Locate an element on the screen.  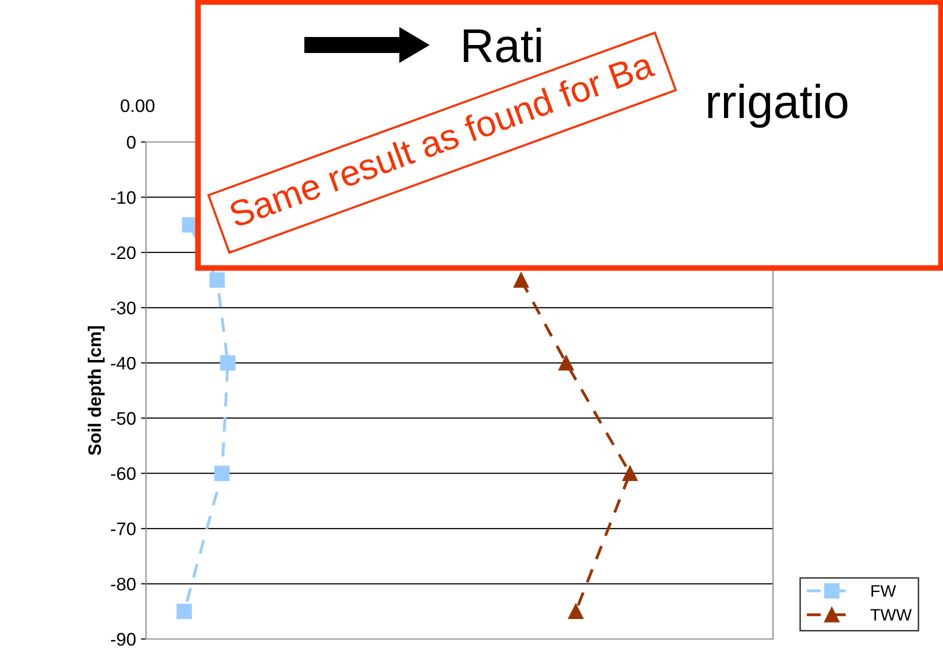
y-tick-label: 0 is located at coordinates (131, 142).